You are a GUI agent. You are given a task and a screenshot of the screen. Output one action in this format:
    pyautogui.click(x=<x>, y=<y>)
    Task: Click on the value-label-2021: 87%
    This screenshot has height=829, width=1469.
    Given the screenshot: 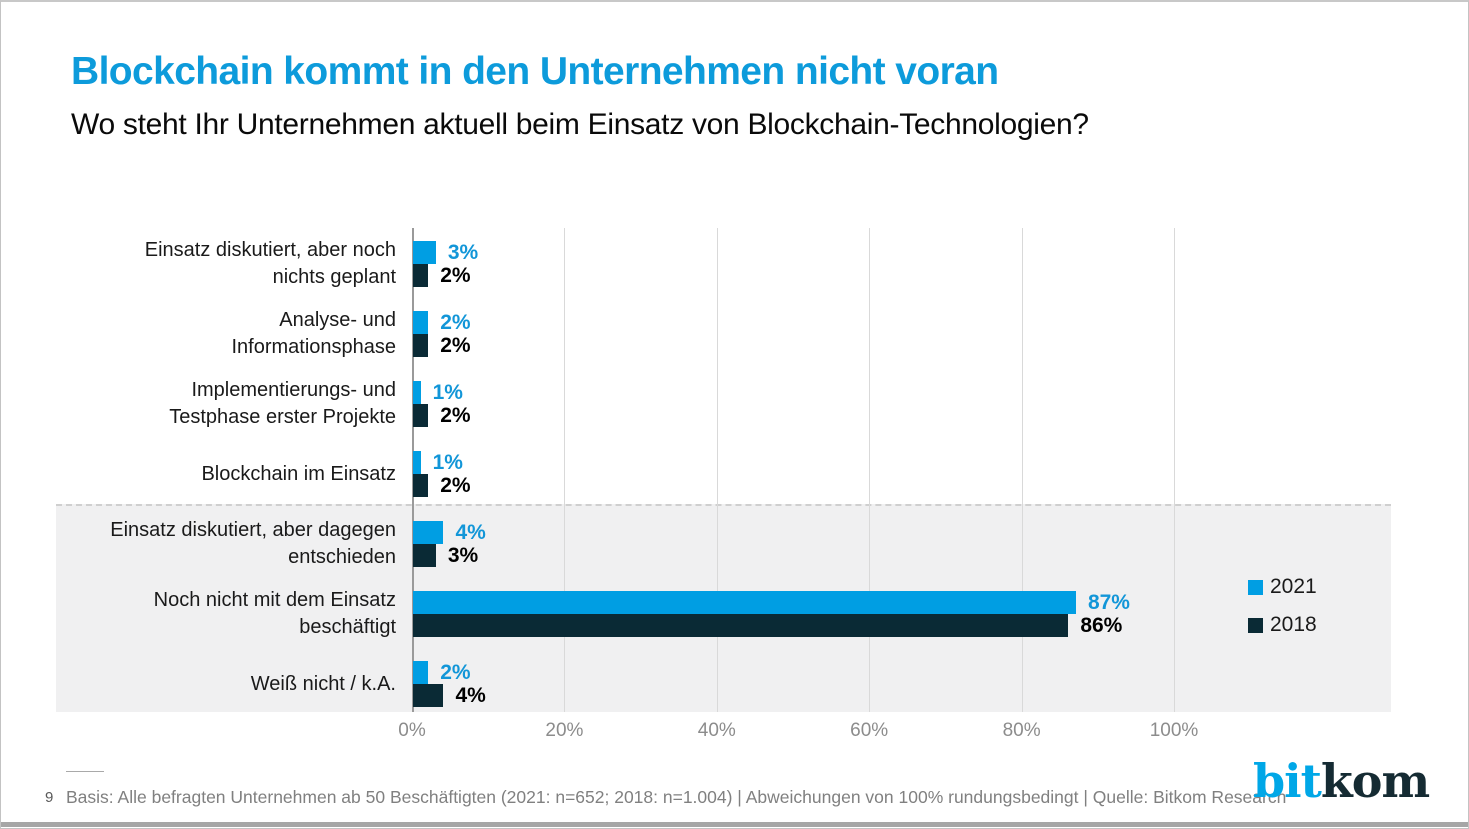 What is the action you would take?
    pyautogui.click(x=1108, y=602)
    